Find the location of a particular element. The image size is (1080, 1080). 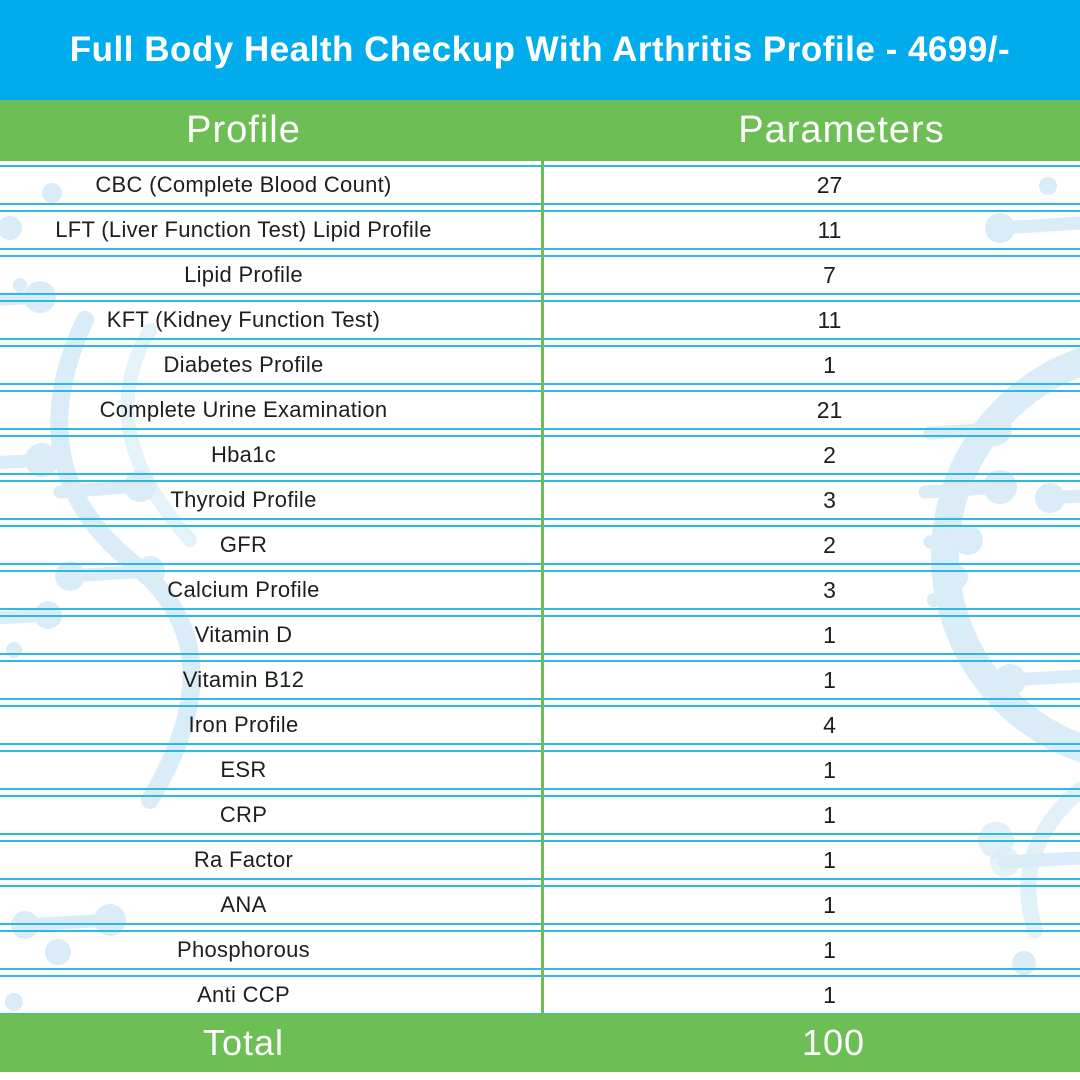

profile-cell: Calcium Profile is located at coordinates (243, 589).